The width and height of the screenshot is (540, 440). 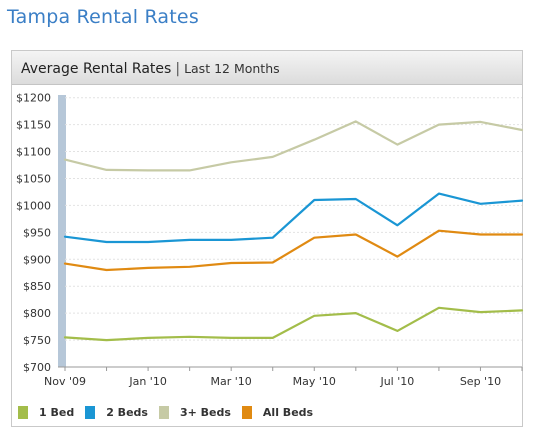 I want to click on series-line-3plus-beds, so click(x=293, y=146).